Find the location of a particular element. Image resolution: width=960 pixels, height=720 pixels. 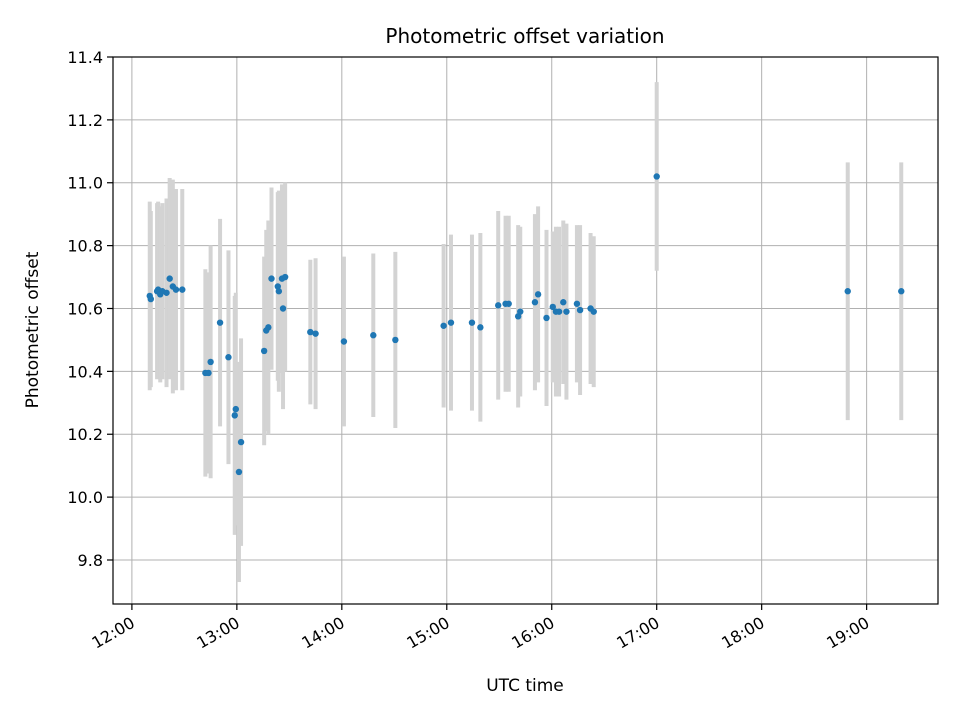

y-tick-label: 10.8 is located at coordinates (85, 246).